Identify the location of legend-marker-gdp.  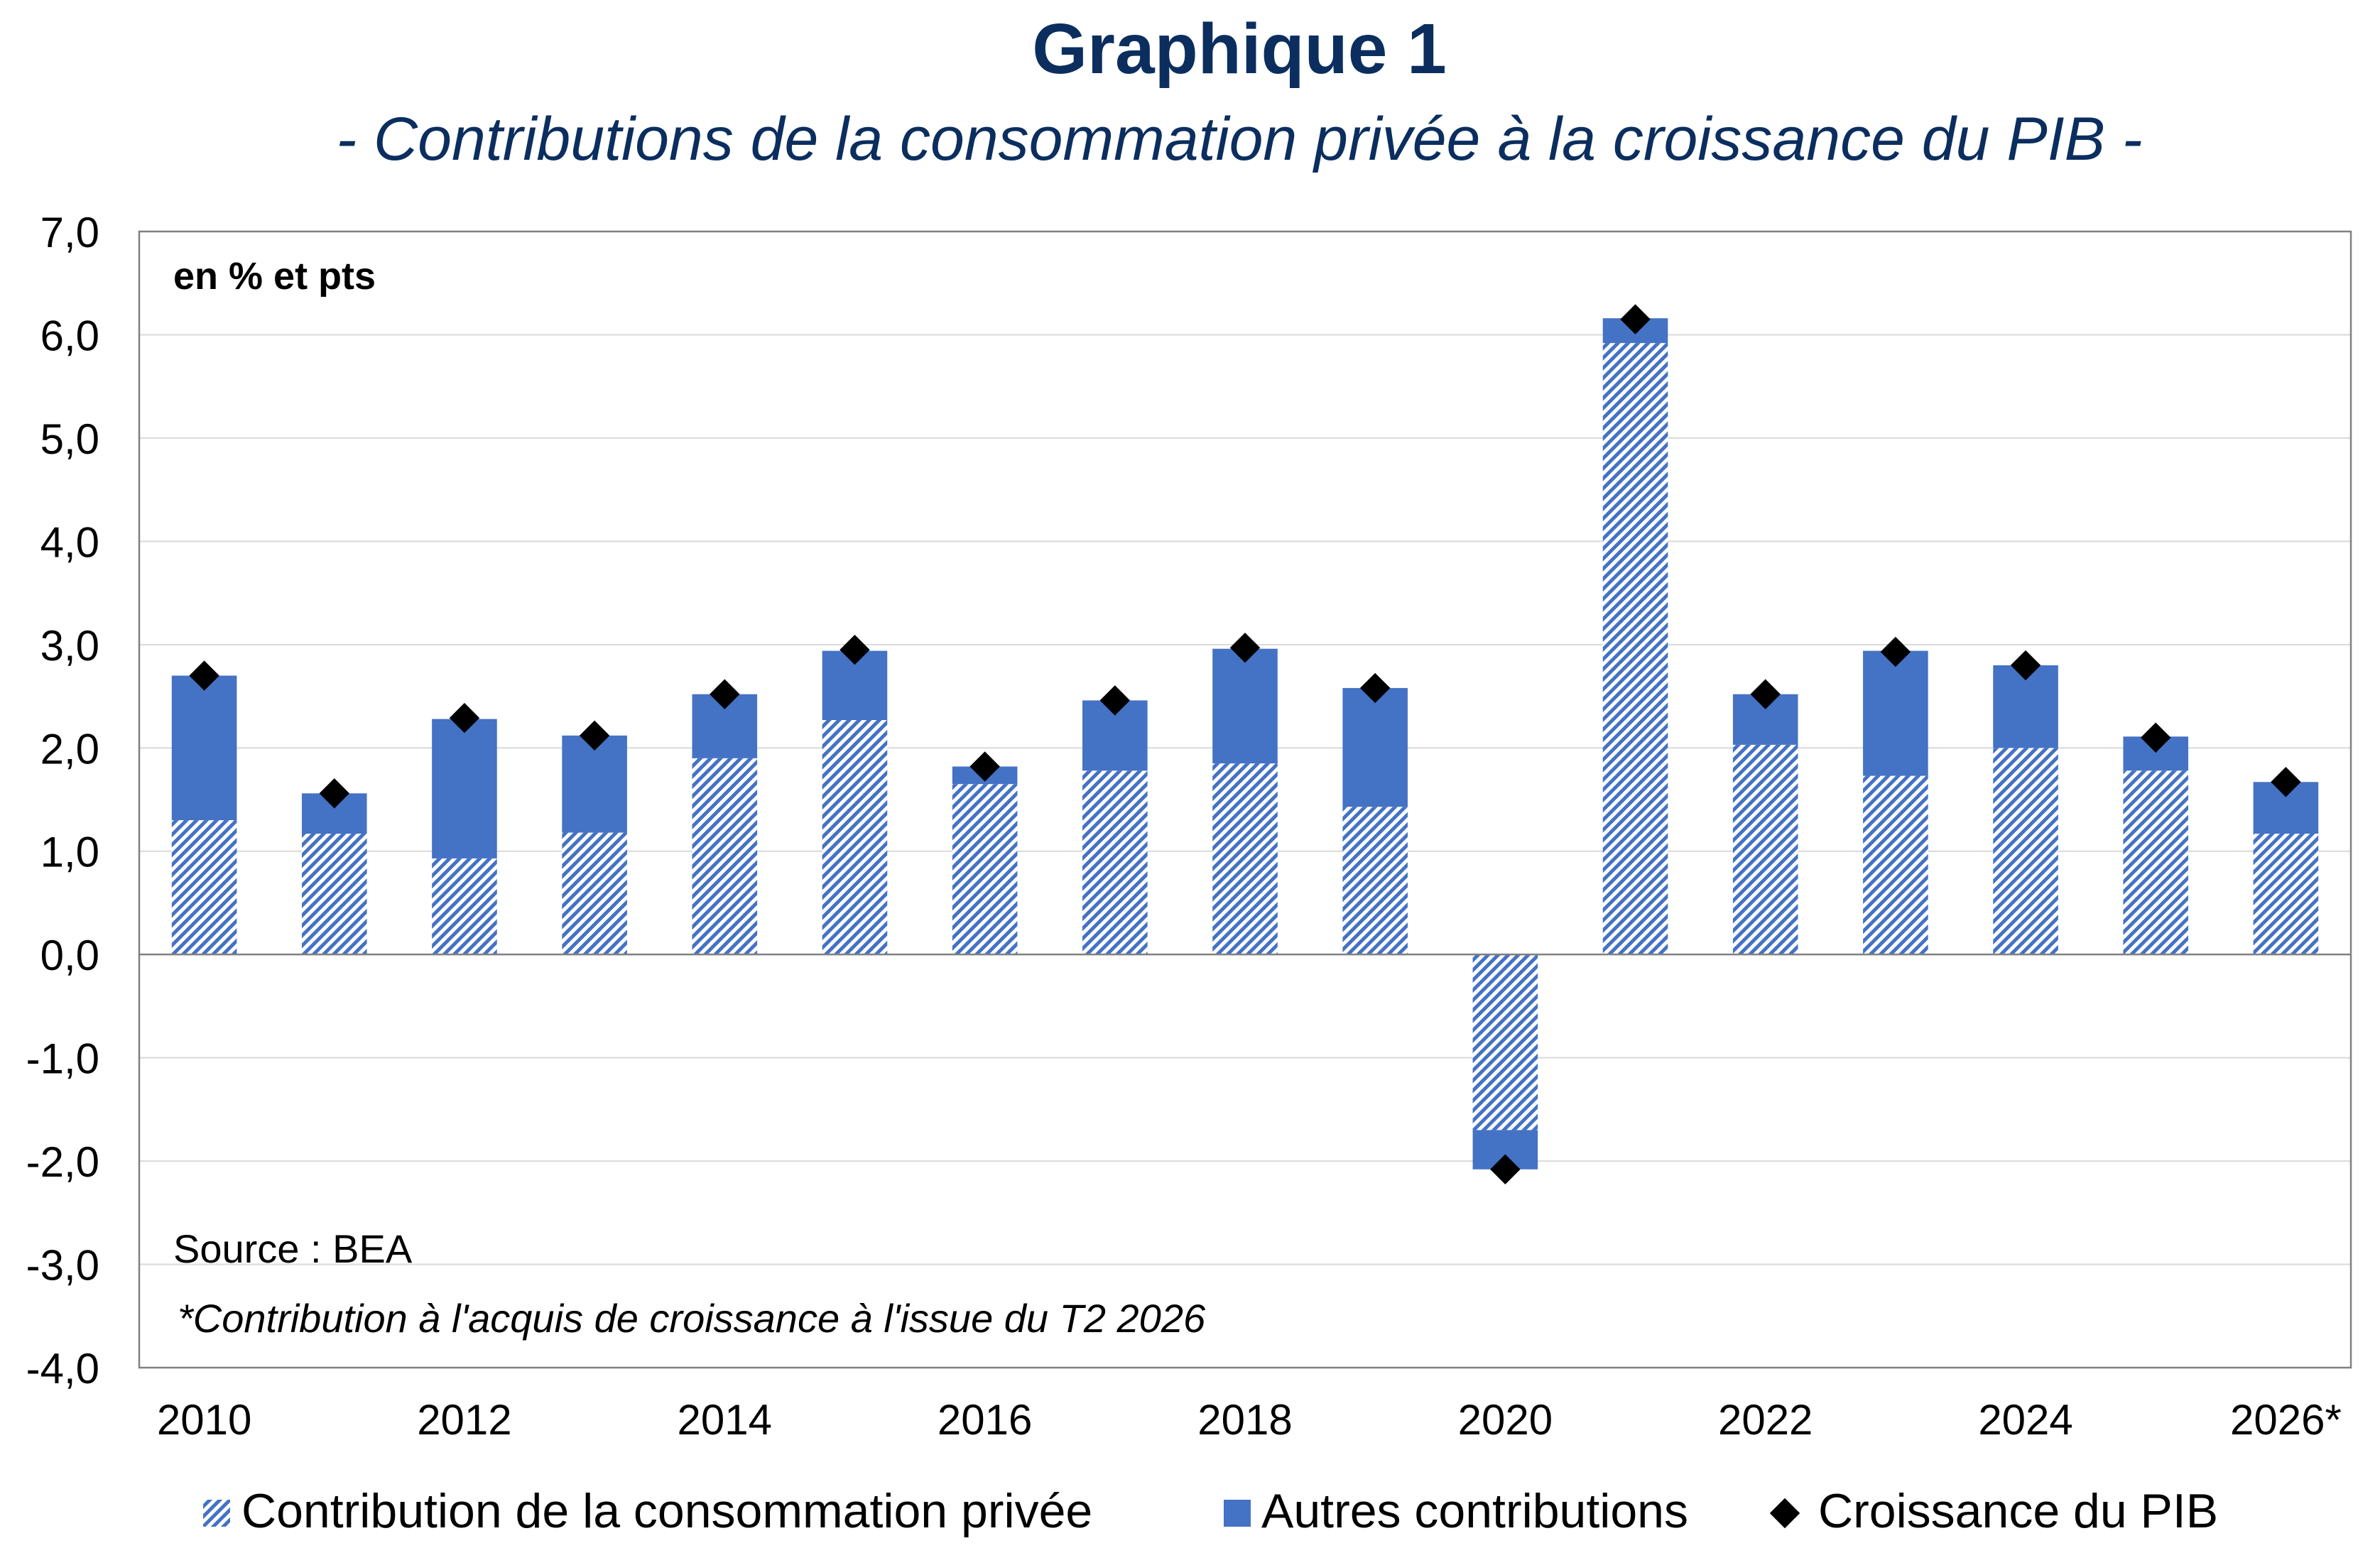
(1785, 1513).